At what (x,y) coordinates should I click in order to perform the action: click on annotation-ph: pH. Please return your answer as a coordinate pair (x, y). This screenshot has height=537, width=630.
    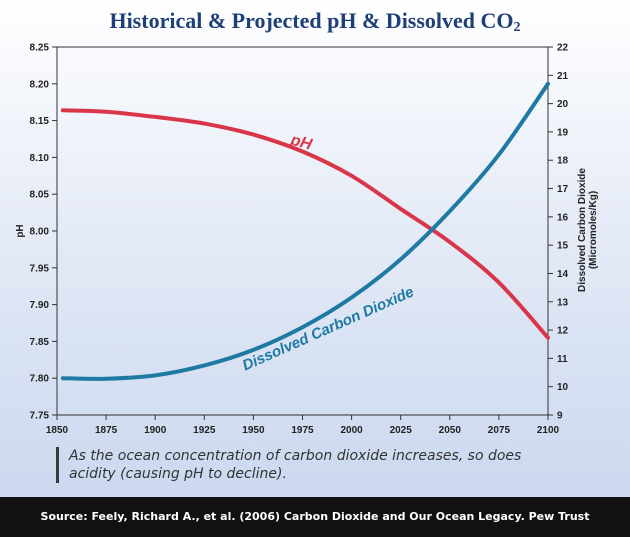
    Looking at the image, I should click on (301, 142).